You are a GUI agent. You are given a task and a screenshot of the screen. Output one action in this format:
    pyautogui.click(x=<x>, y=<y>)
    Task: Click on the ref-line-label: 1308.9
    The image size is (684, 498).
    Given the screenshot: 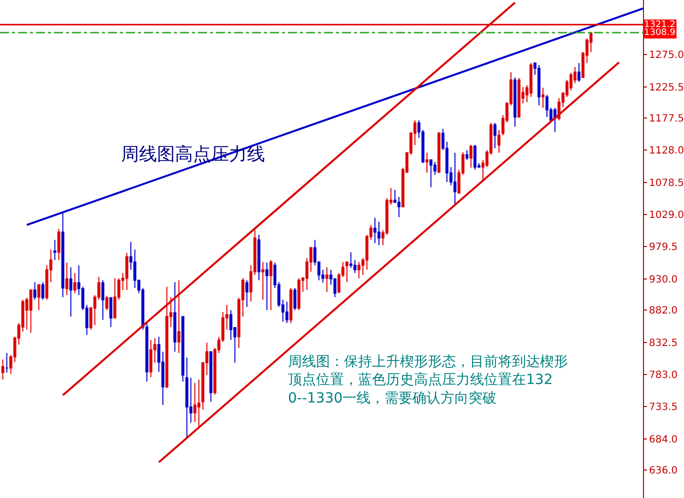 What is the action you would take?
    pyautogui.click(x=660, y=33)
    